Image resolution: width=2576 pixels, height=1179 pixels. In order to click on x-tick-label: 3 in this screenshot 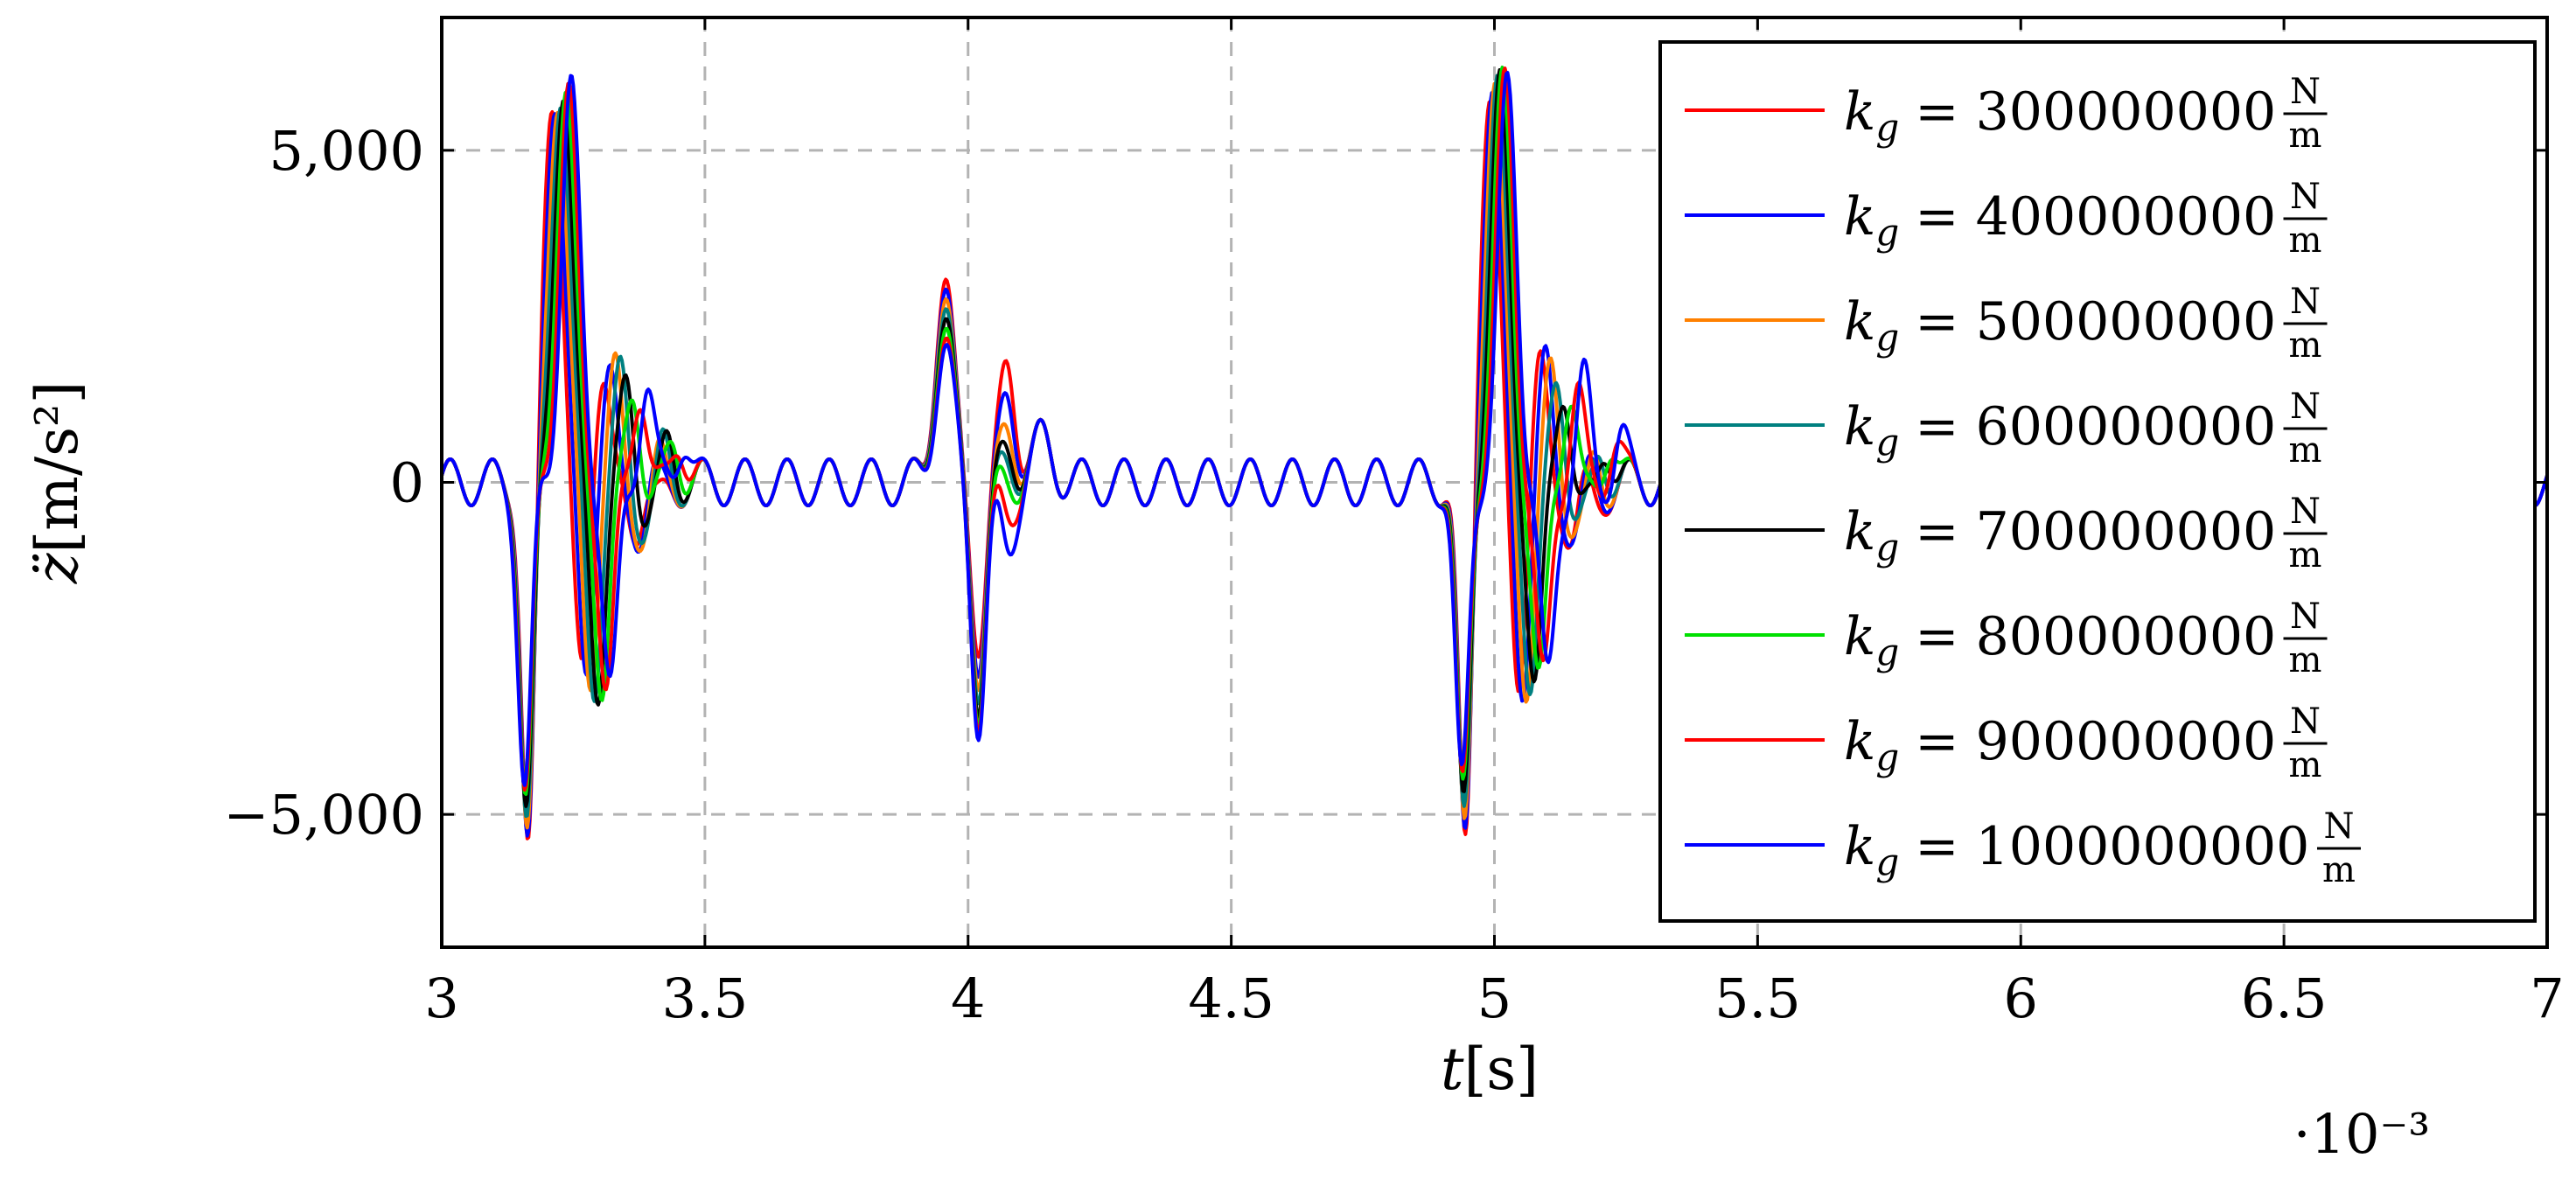, I will do `click(441, 998)`.